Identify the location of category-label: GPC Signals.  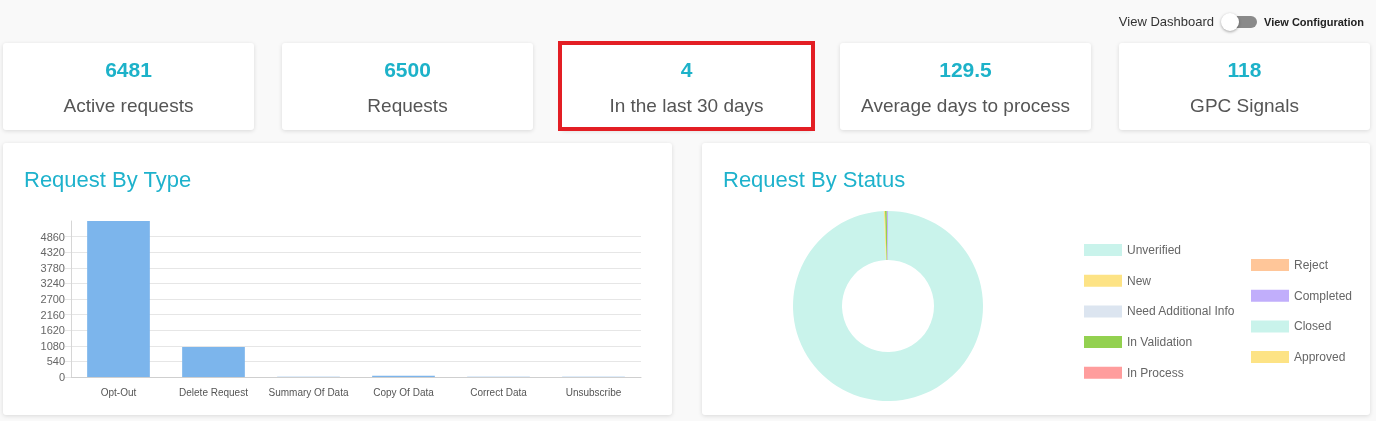
(1244, 106).